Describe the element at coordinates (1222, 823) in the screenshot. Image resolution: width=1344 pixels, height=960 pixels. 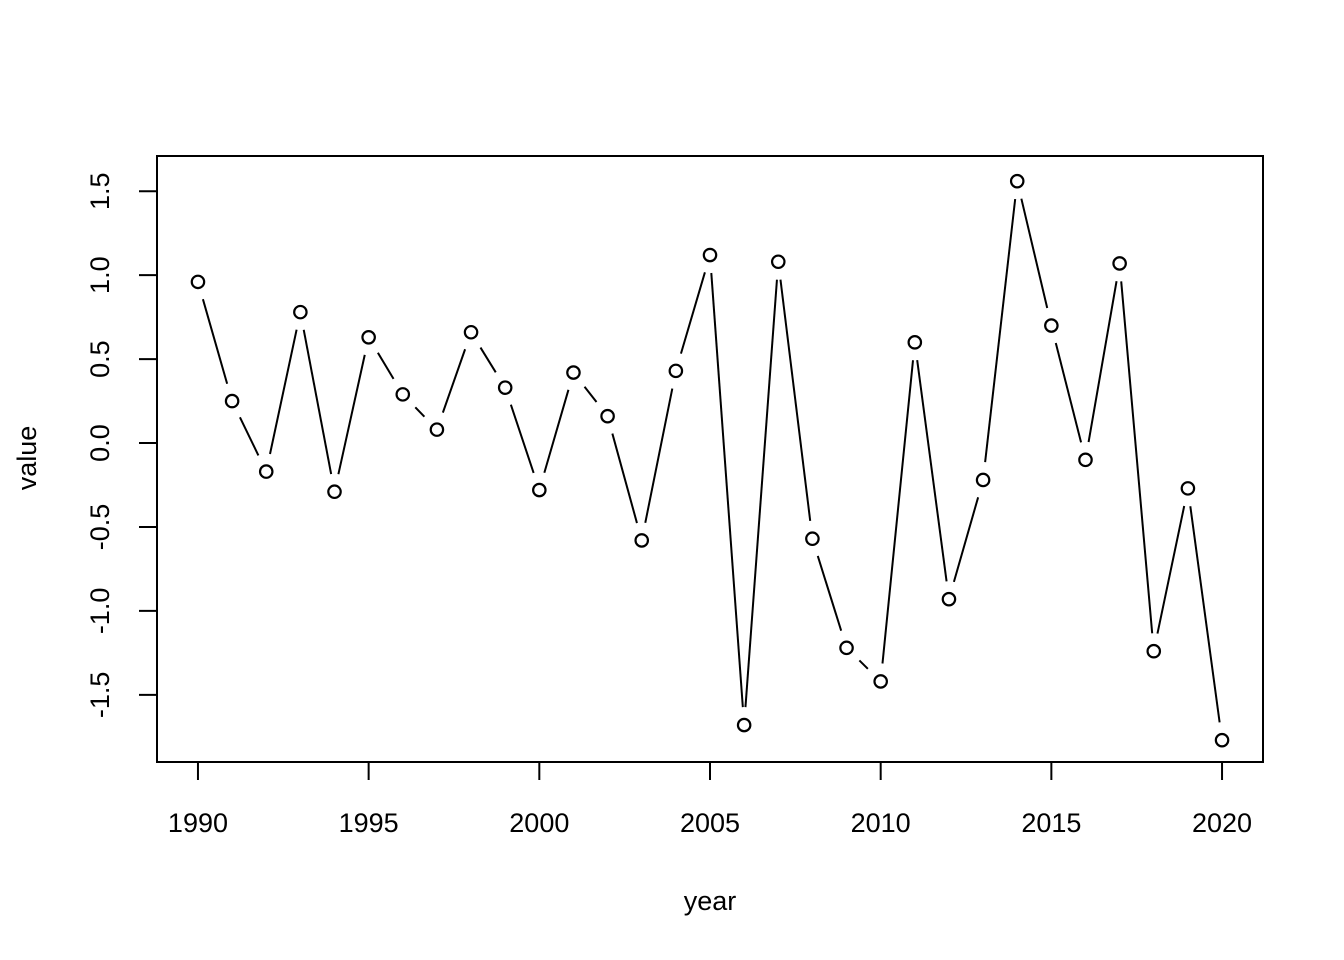
I see `x-tick-label: 2020` at that location.